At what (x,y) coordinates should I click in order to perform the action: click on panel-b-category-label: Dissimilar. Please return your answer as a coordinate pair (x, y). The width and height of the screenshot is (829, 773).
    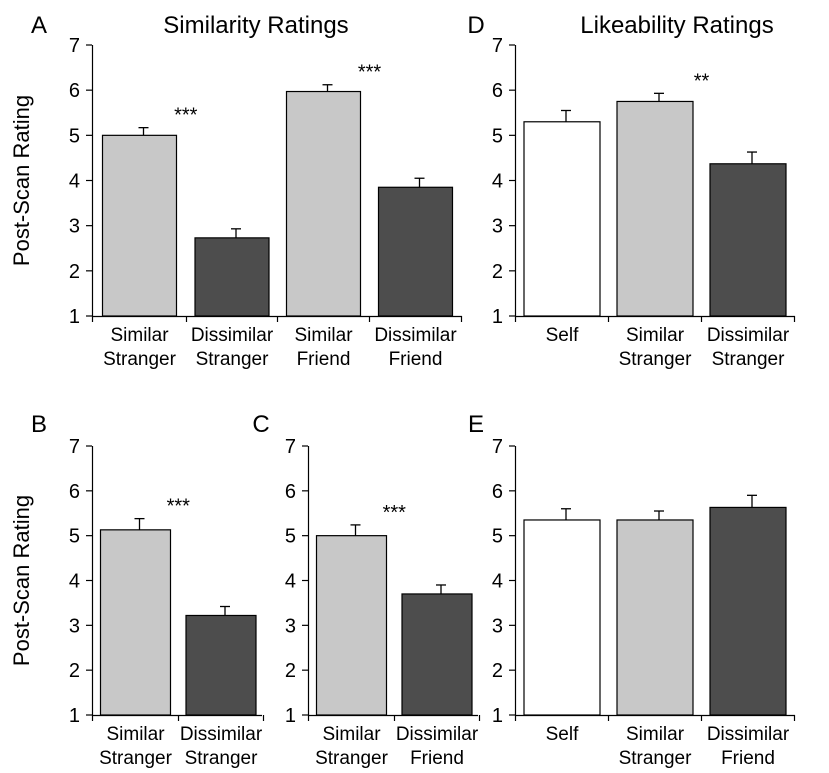
    Looking at the image, I should click on (221, 734).